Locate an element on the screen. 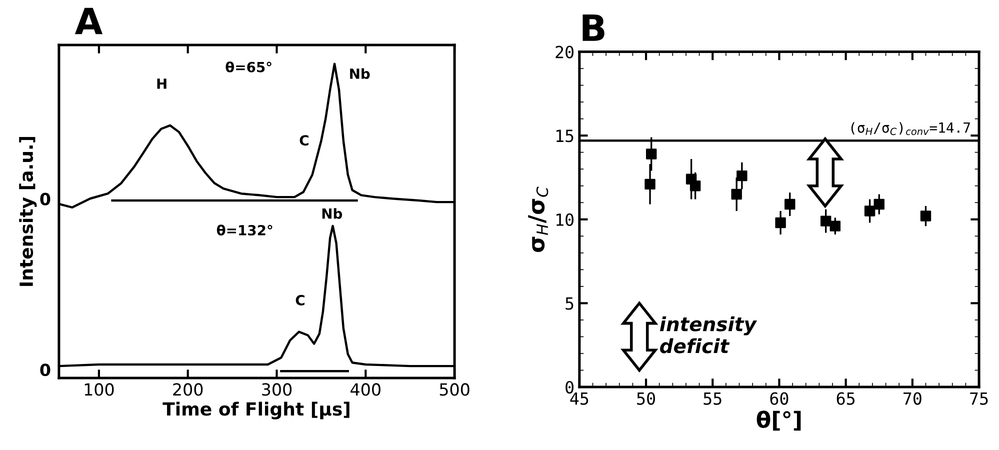 This screenshot has height=450, width=999. ref-line-label: (σ$_{H}$/σ$_{C}$)$_{conv}$=14.7 is located at coordinates (910, 129).